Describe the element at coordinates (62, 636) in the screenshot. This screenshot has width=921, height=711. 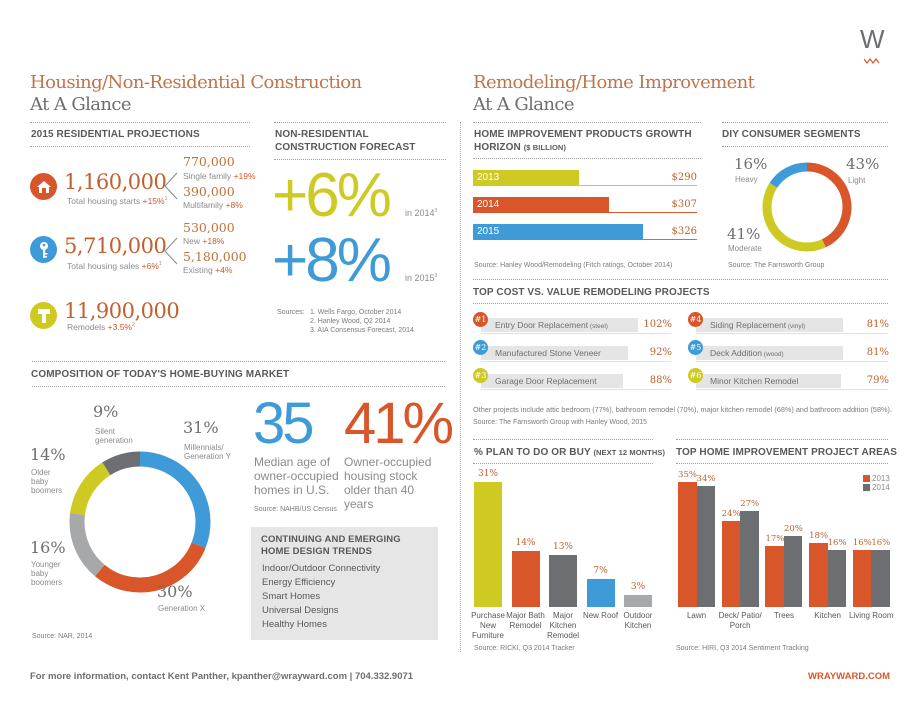
I see `market-source: Source: NAR, 2014` at that location.